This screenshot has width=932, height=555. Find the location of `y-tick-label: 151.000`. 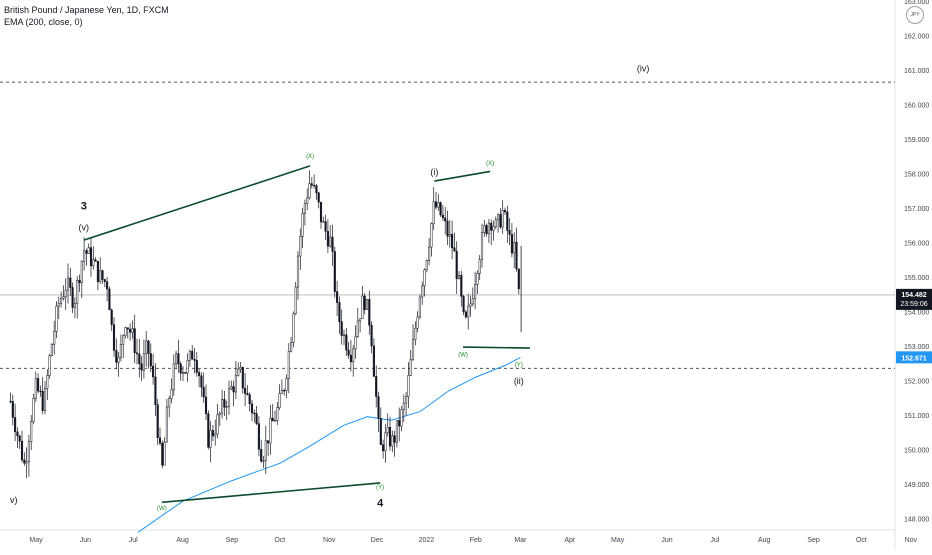

y-tick-label: 151.000 is located at coordinates (916, 416).